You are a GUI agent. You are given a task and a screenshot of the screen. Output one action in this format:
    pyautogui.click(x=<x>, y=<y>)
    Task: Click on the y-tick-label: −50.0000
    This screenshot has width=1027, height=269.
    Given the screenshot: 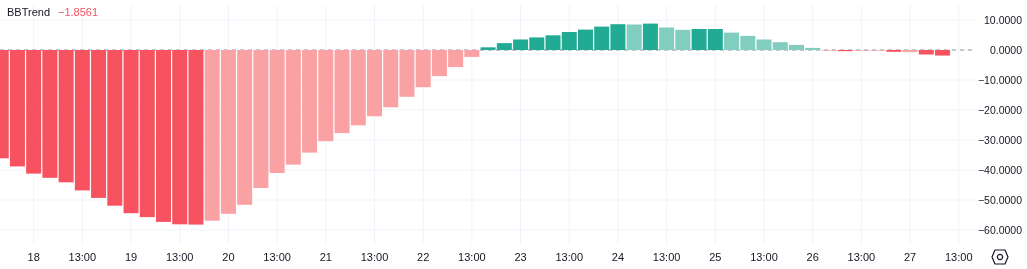 What is the action you would take?
    pyautogui.click(x=1000, y=199)
    